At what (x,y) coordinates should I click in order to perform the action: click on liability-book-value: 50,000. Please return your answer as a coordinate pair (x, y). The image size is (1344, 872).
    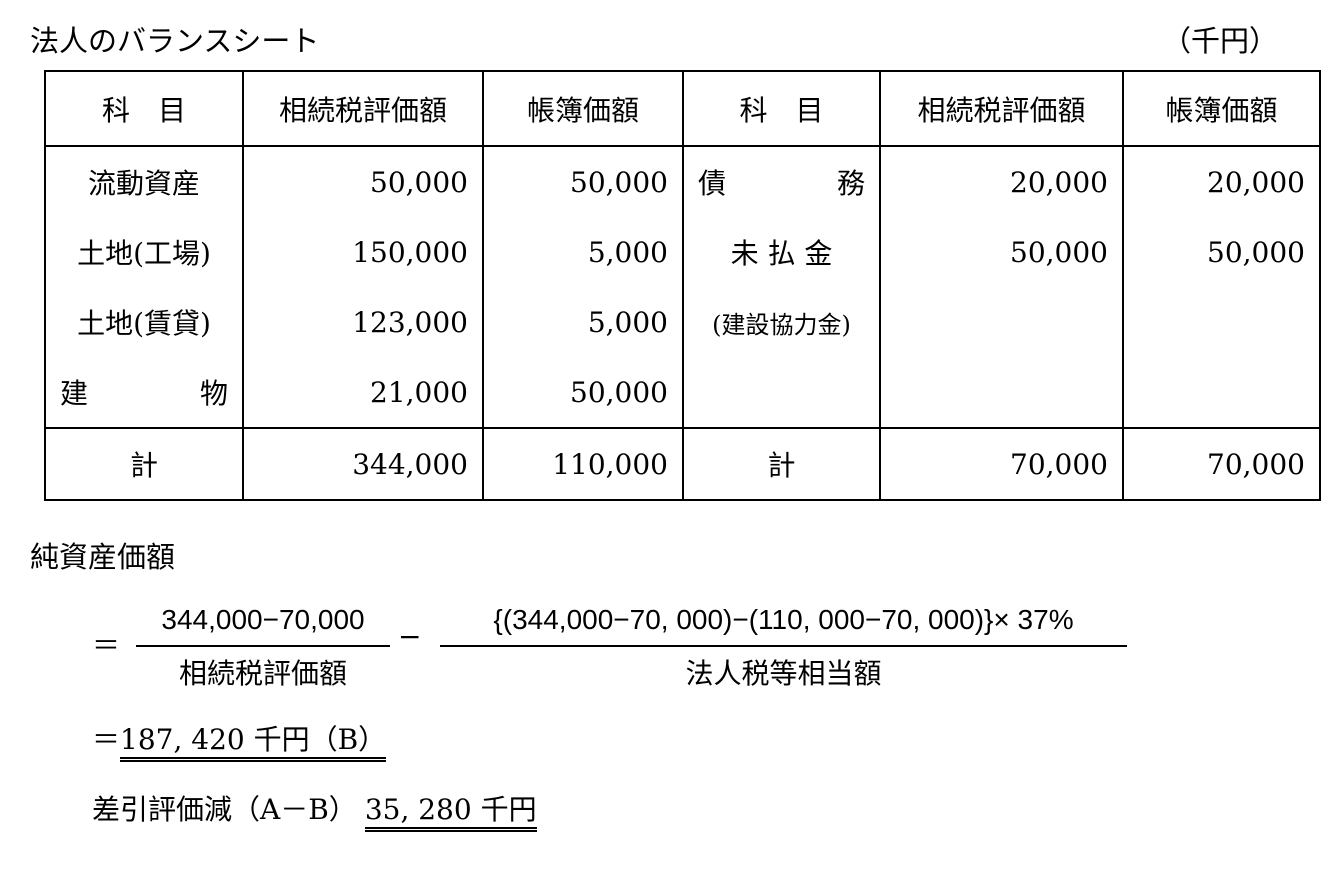
    Looking at the image, I should click on (1221, 252).